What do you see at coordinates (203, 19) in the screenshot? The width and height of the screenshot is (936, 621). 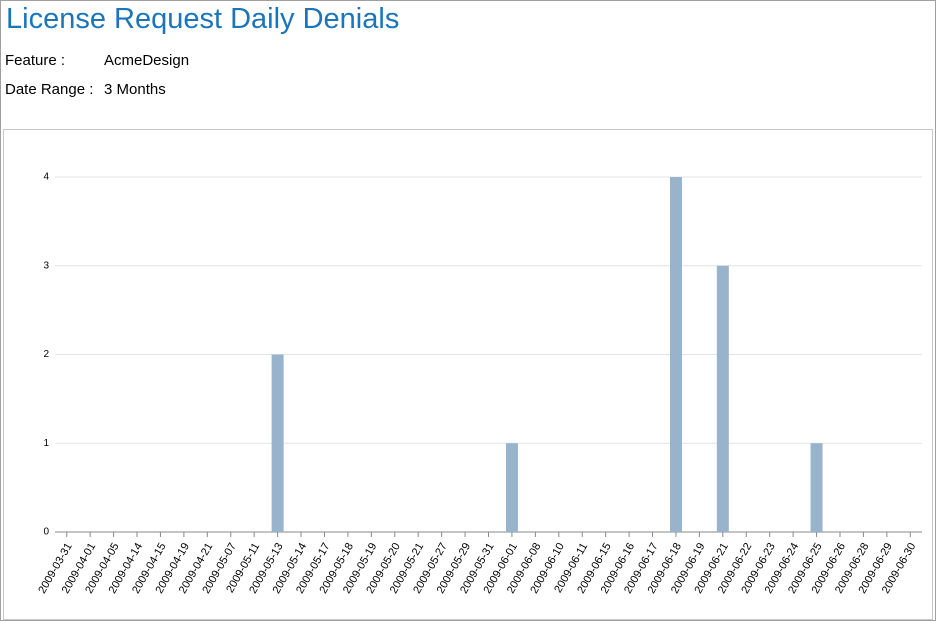 I see `title: License Request Daily Denials` at bounding box center [203, 19].